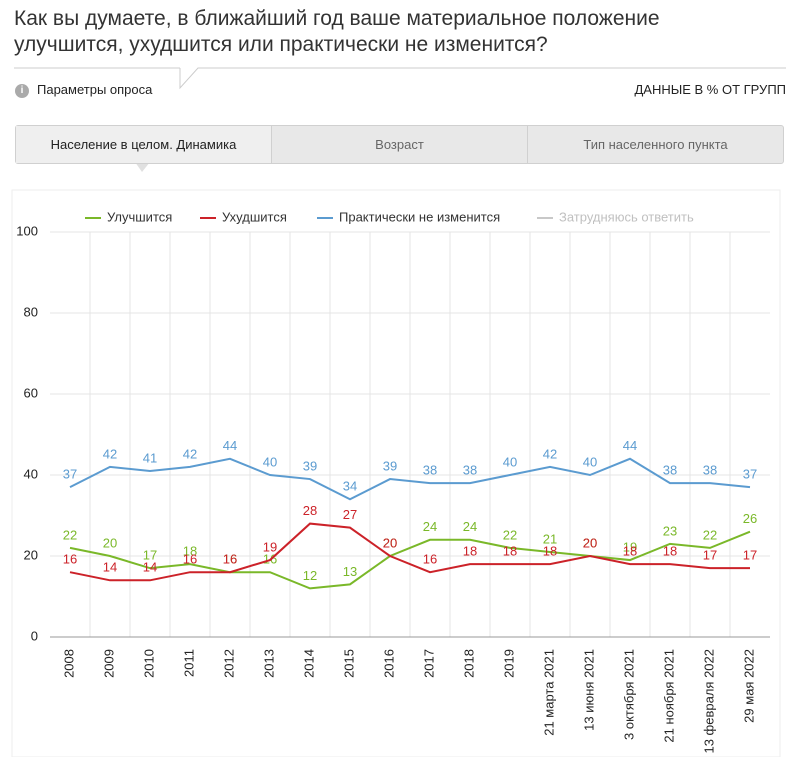 The image size is (800, 757). What do you see at coordinates (350, 486) in the screenshot?
I see `data-label: 34` at bounding box center [350, 486].